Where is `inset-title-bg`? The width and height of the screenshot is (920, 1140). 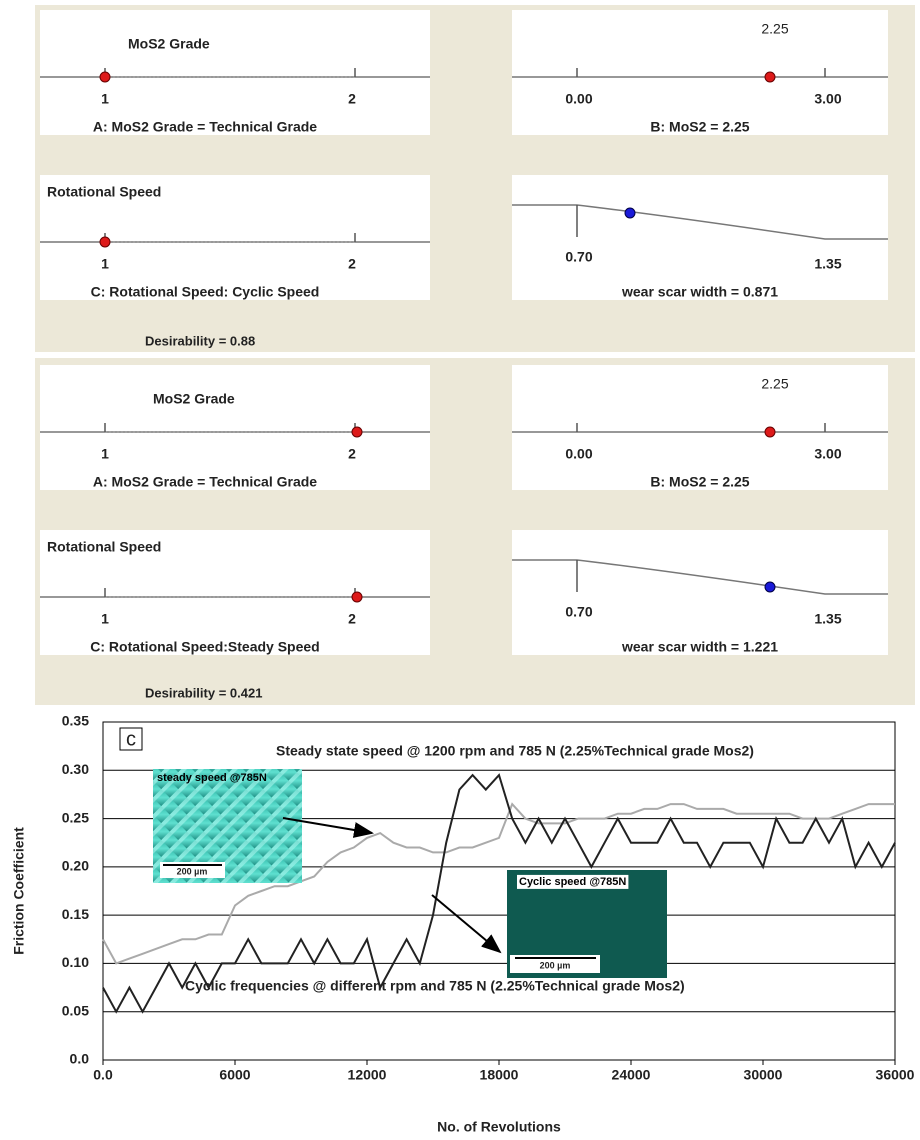 inset-title-bg is located at coordinates (573, 881).